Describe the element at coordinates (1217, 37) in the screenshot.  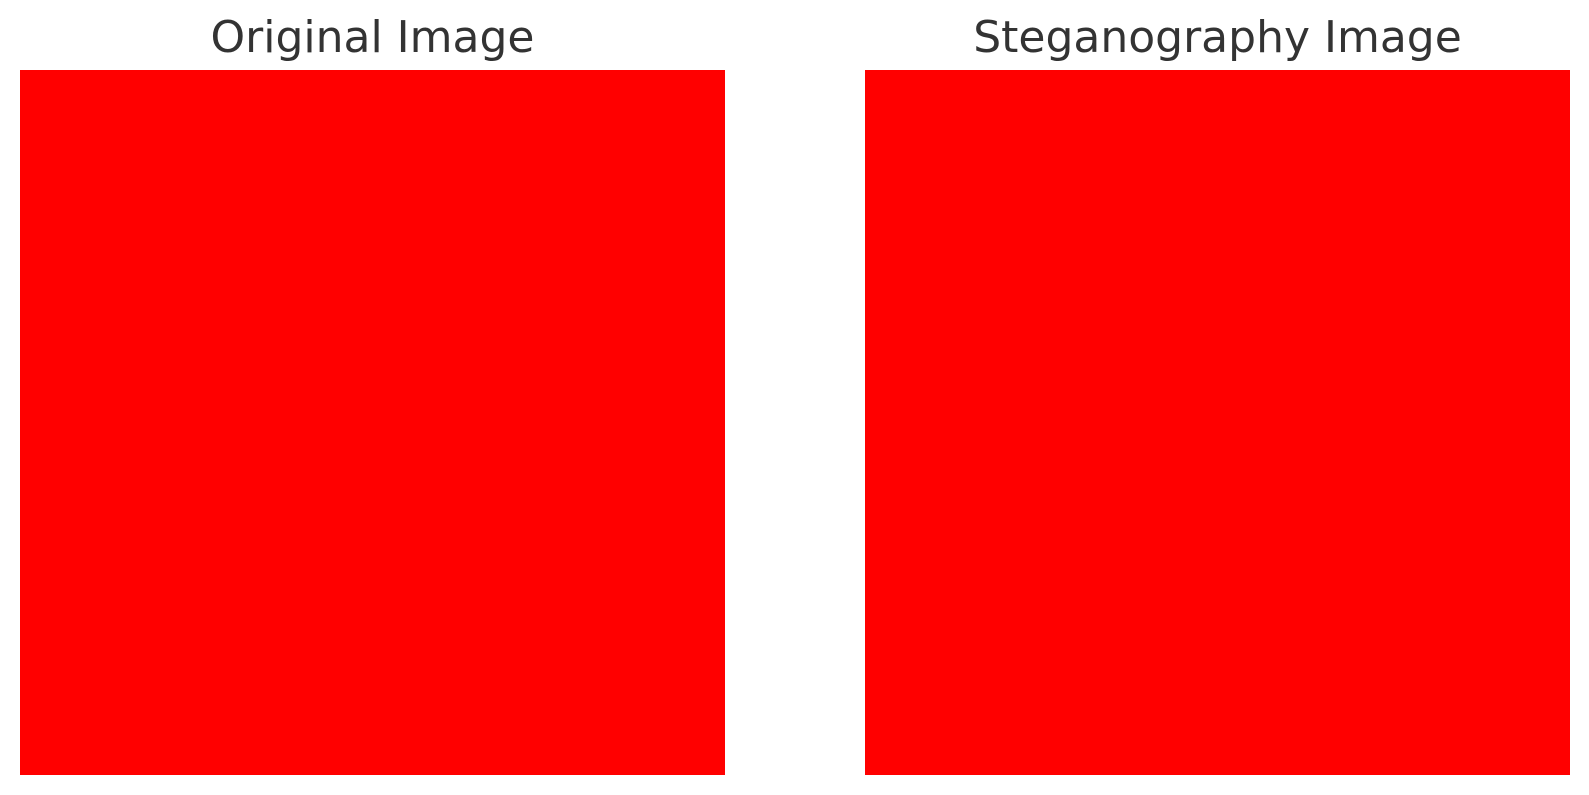
I see `steganography-image-title: Steganography Image` at that location.